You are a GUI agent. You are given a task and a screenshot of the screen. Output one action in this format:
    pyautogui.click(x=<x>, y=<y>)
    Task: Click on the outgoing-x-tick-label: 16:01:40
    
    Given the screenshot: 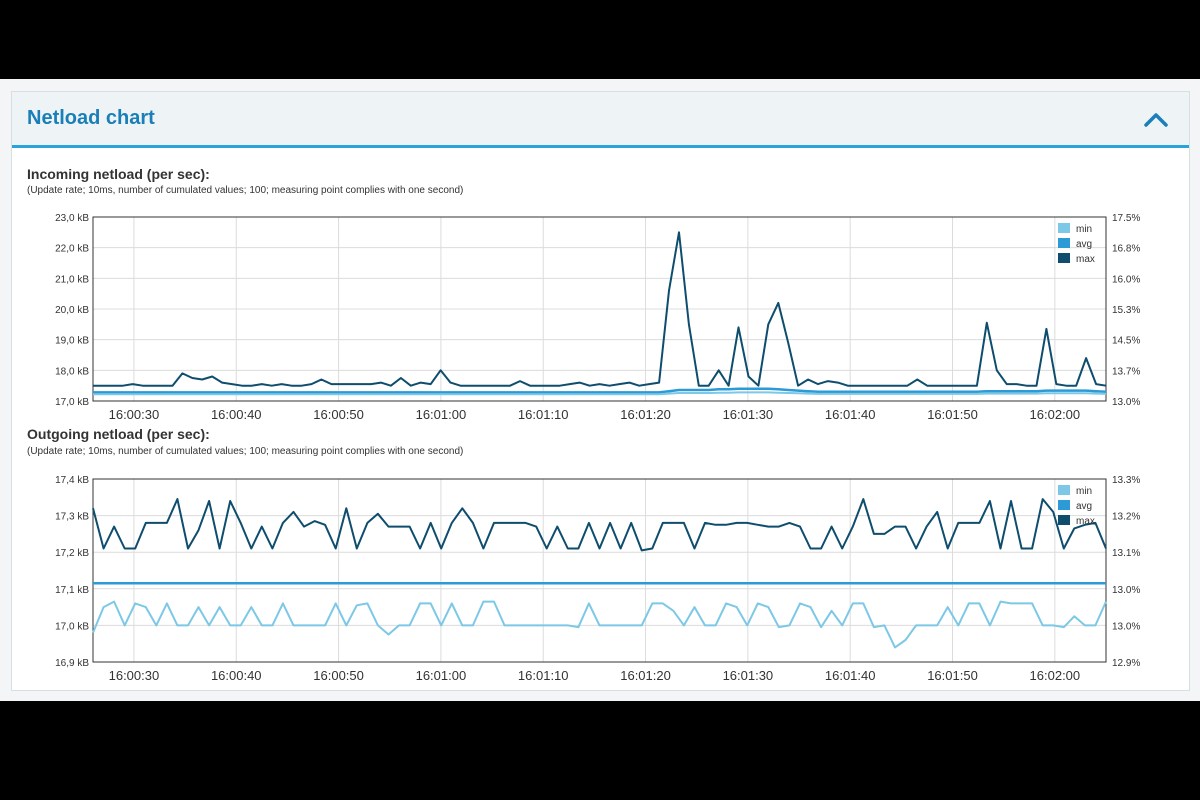 What is the action you would take?
    pyautogui.click(x=850, y=675)
    